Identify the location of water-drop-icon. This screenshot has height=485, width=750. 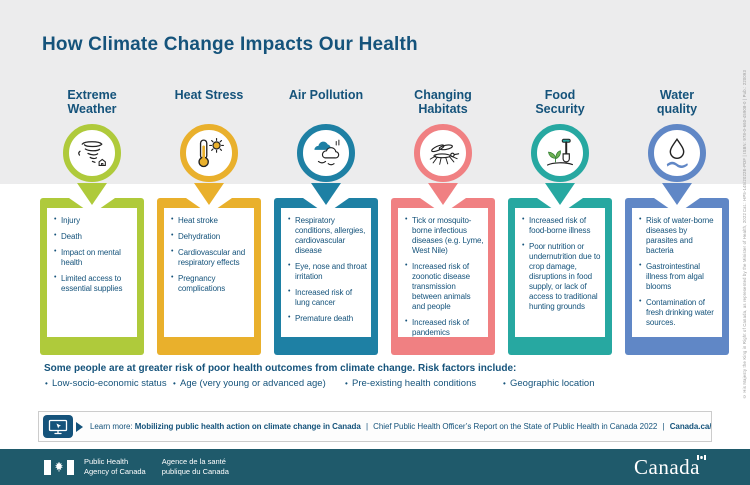
(677, 153).